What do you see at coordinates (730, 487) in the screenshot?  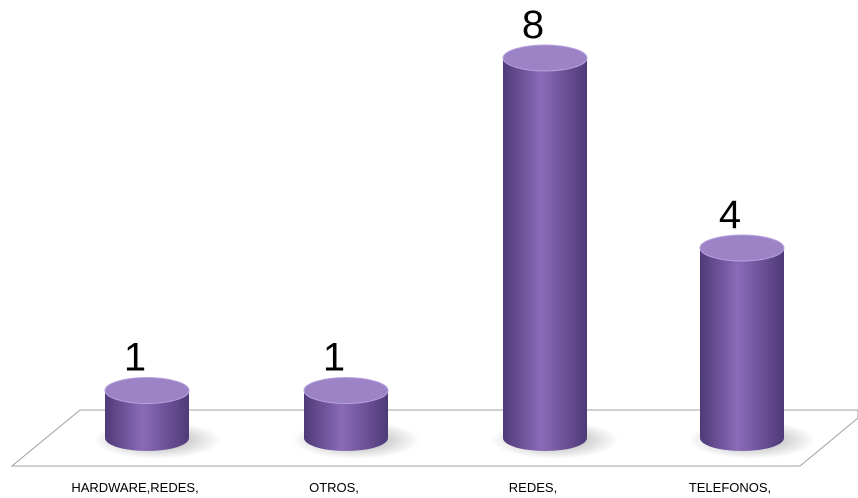 I see `category-label-telefonos: TELEFONOS,` at bounding box center [730, 487].